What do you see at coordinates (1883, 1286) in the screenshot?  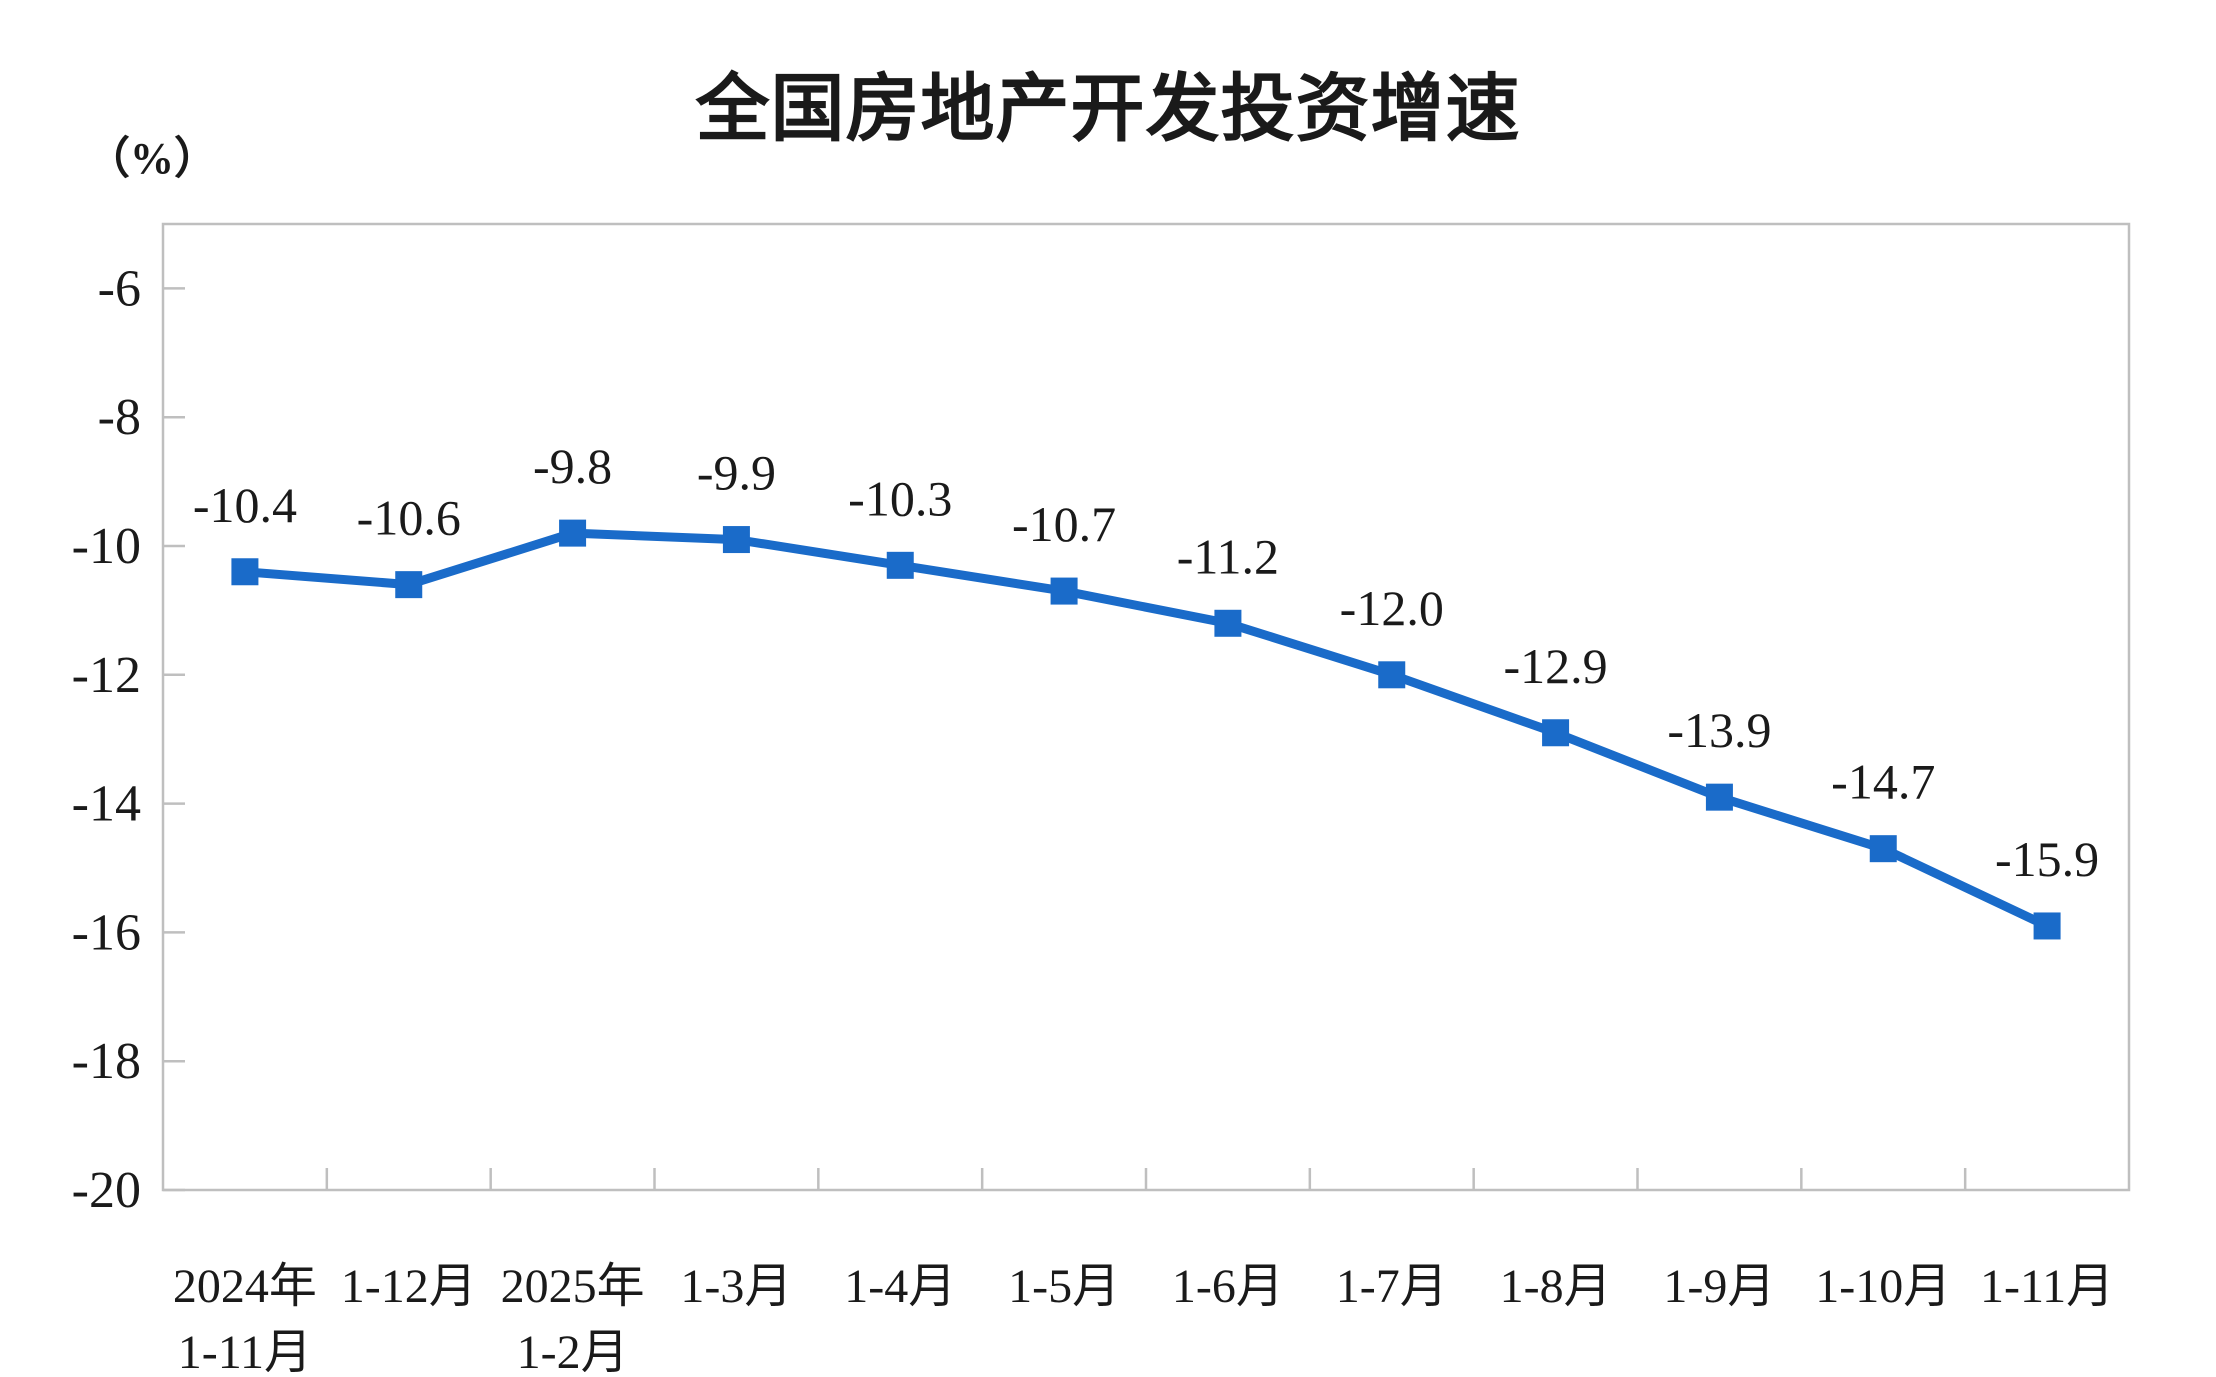 I see `x-category-label: 1-10月` at bounding box center [1883, 1286].